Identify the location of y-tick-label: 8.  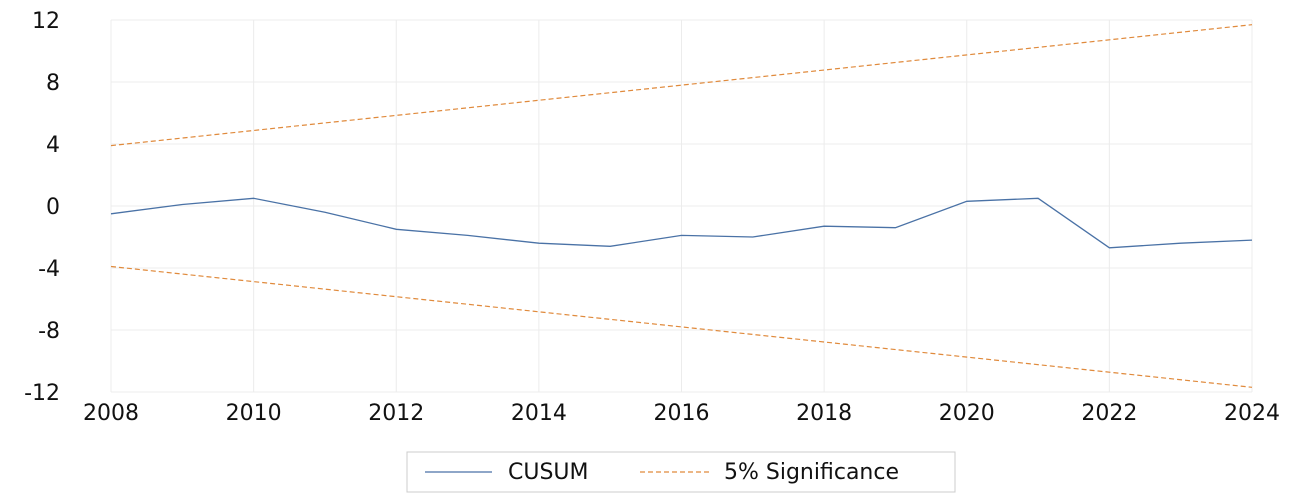
(53, 83).